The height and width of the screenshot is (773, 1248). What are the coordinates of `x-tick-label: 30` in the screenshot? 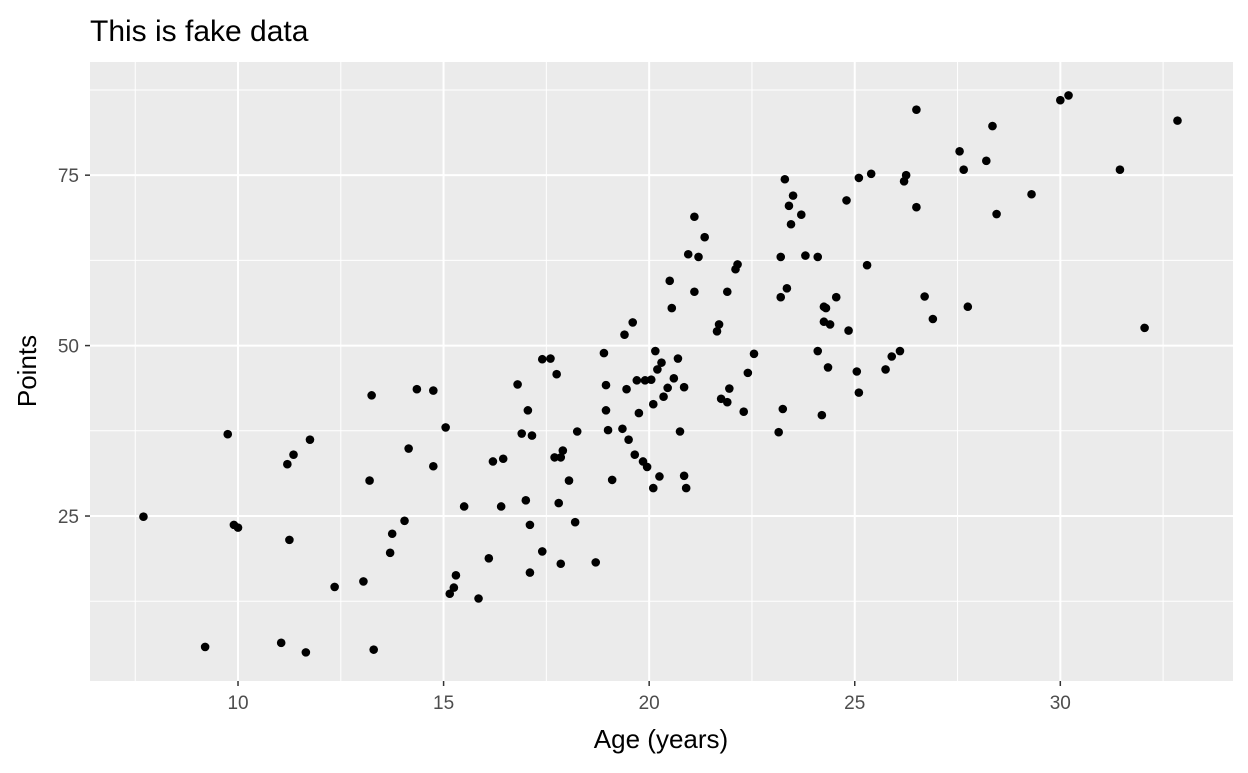 It's located at (1060, 703).